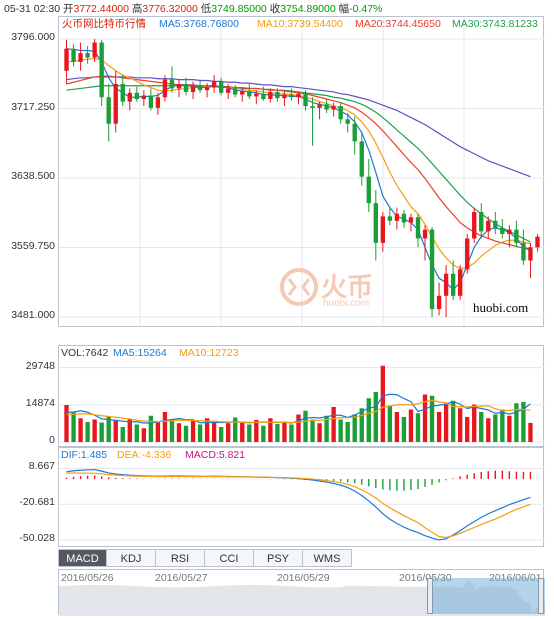 This screenshot has height=619, width=554. What do you see at coordinates (84, 455) in the screenshot?
I see `dif-legend: DIF:1.485` at bounding box center [84, 455].